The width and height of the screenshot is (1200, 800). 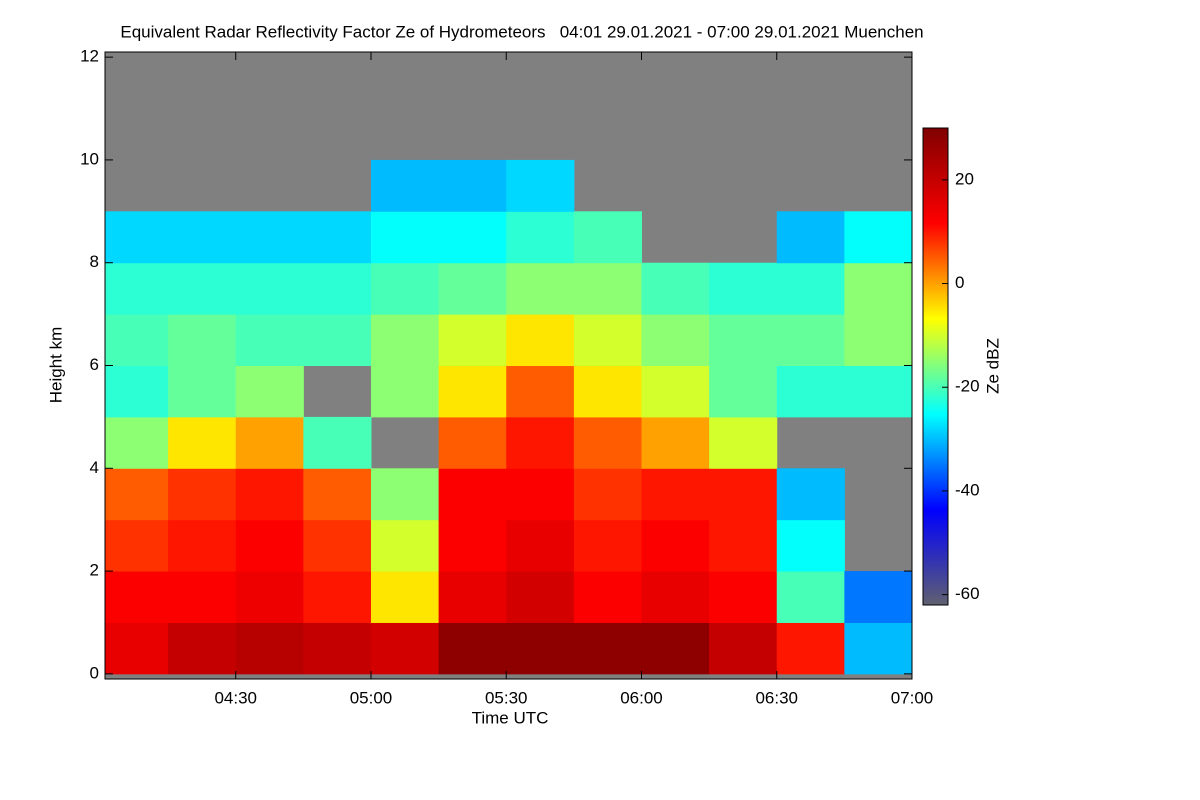 I want to click on x-tick-label: 04:30, so click(x=235, y=697).